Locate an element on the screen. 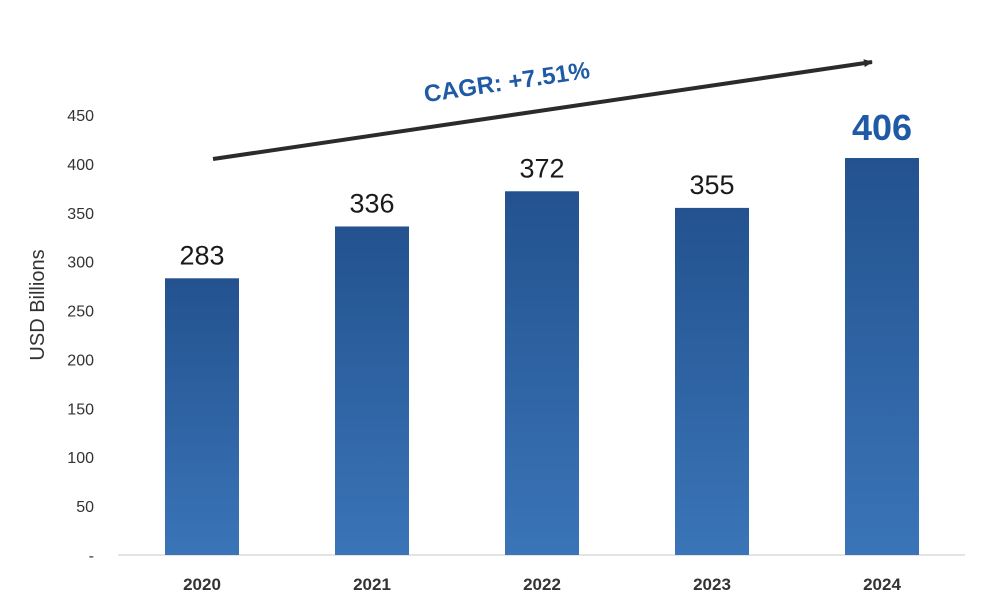  x-tick-label-2022: 2022 is located at coordinates (542, 584).